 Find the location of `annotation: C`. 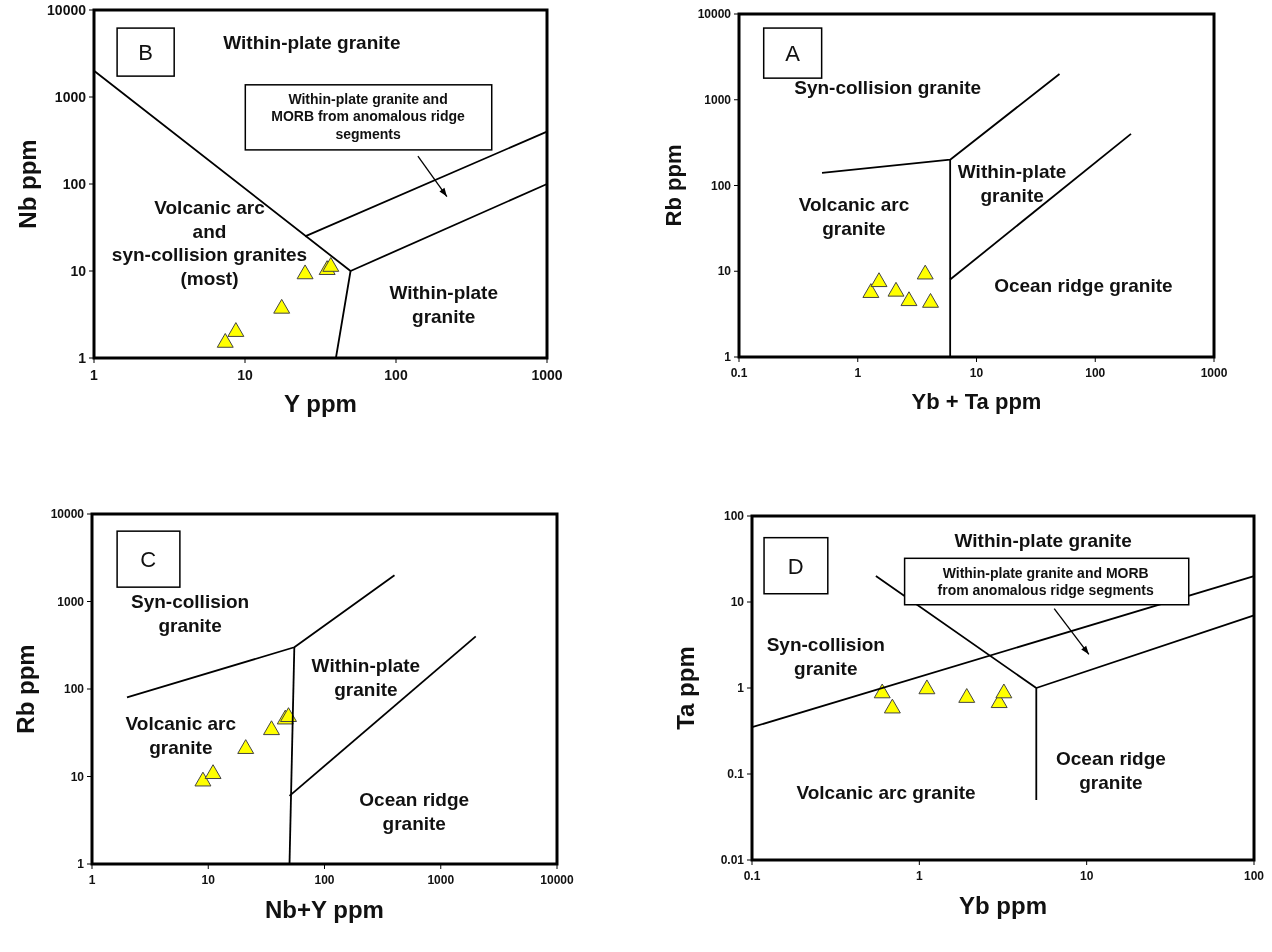

annotation: C is located at coordinates (148, 559).